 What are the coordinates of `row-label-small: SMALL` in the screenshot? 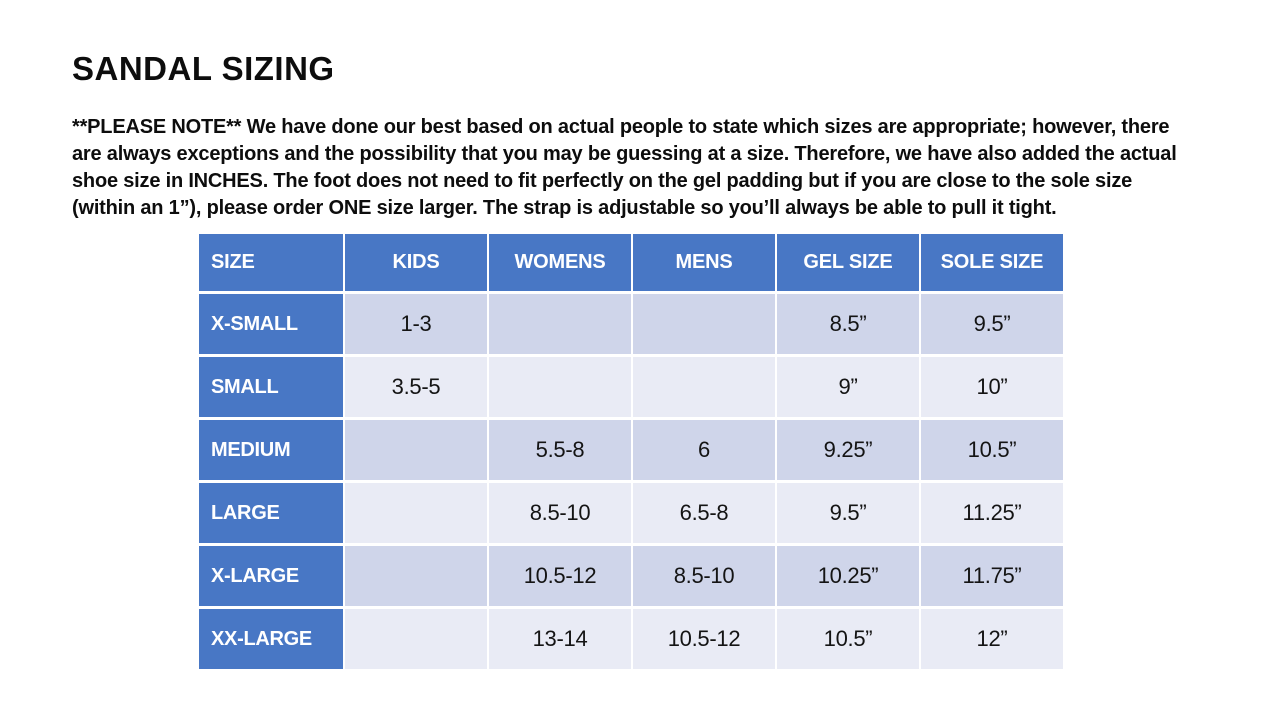 It's located at (271, 387).